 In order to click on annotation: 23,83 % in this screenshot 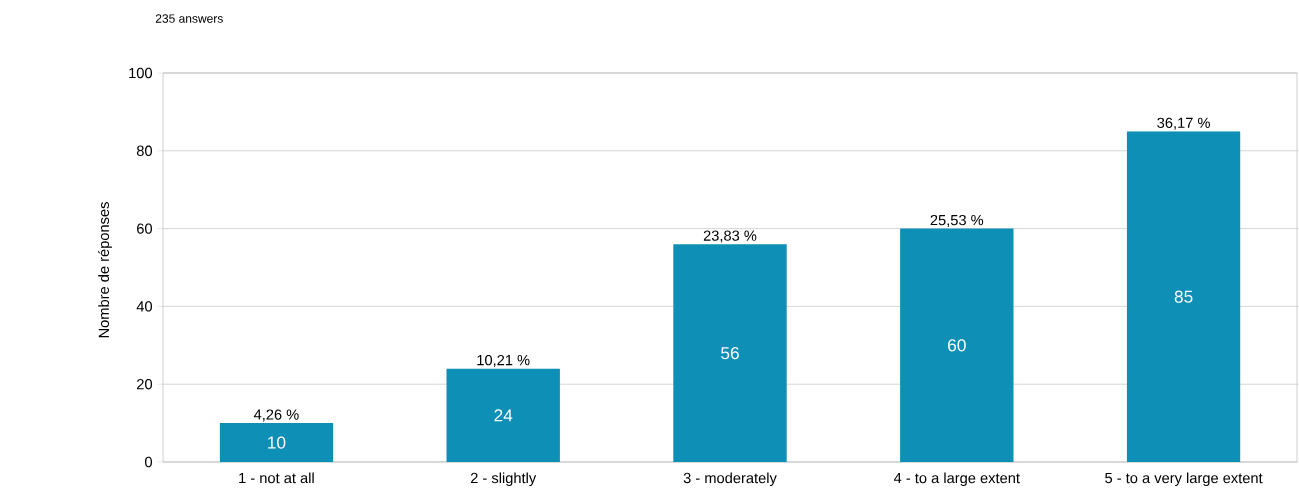, I will do `click(730, 236)`.